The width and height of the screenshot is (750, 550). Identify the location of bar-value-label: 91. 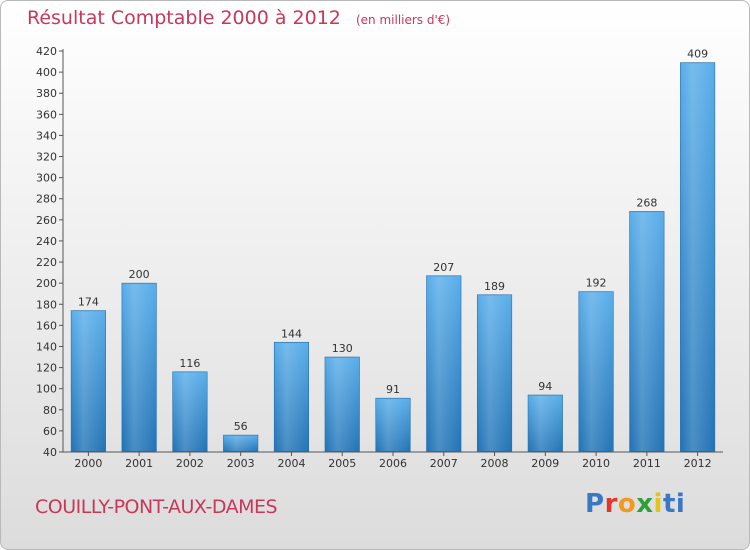
(393, 389).